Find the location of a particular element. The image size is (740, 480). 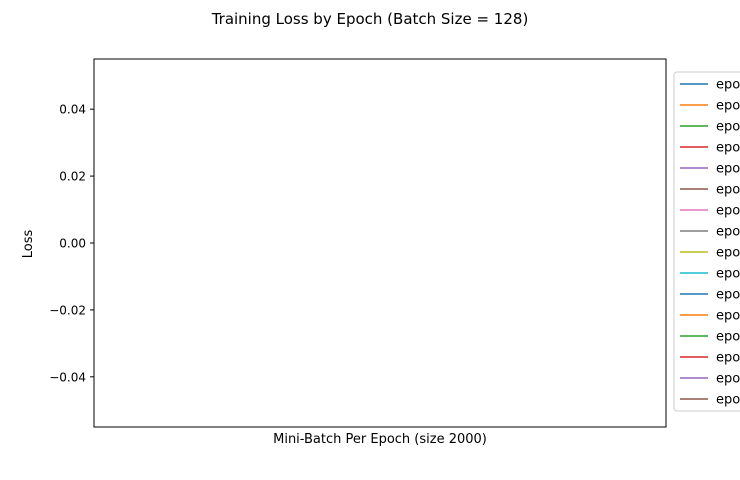

y-tick-label: 0.00 is located at coordinates (72, 244).